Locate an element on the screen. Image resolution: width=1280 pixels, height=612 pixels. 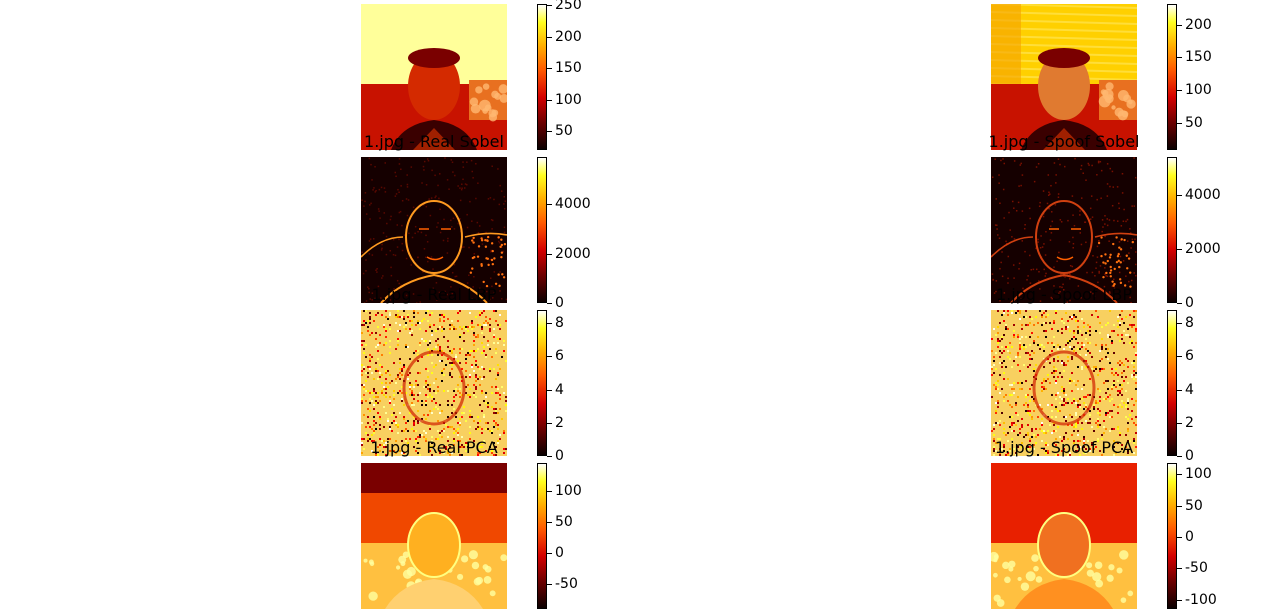
colorbar-tick-label-r0c1: 200 is located at coordinates (1198, 24).